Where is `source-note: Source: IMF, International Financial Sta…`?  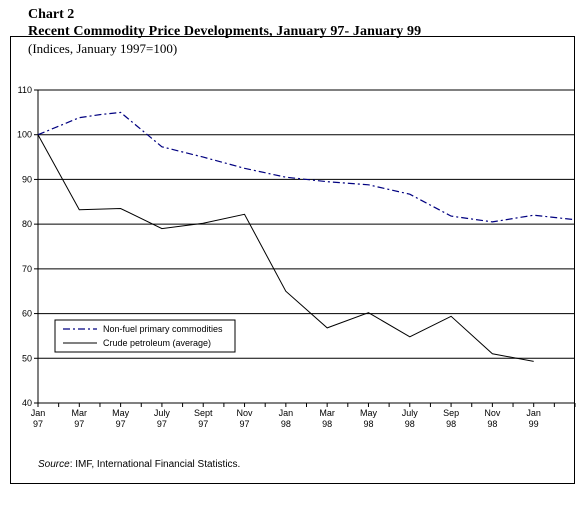
source-note: Source: IMF, International Financial Sta… is located at coordinates (139, 464).